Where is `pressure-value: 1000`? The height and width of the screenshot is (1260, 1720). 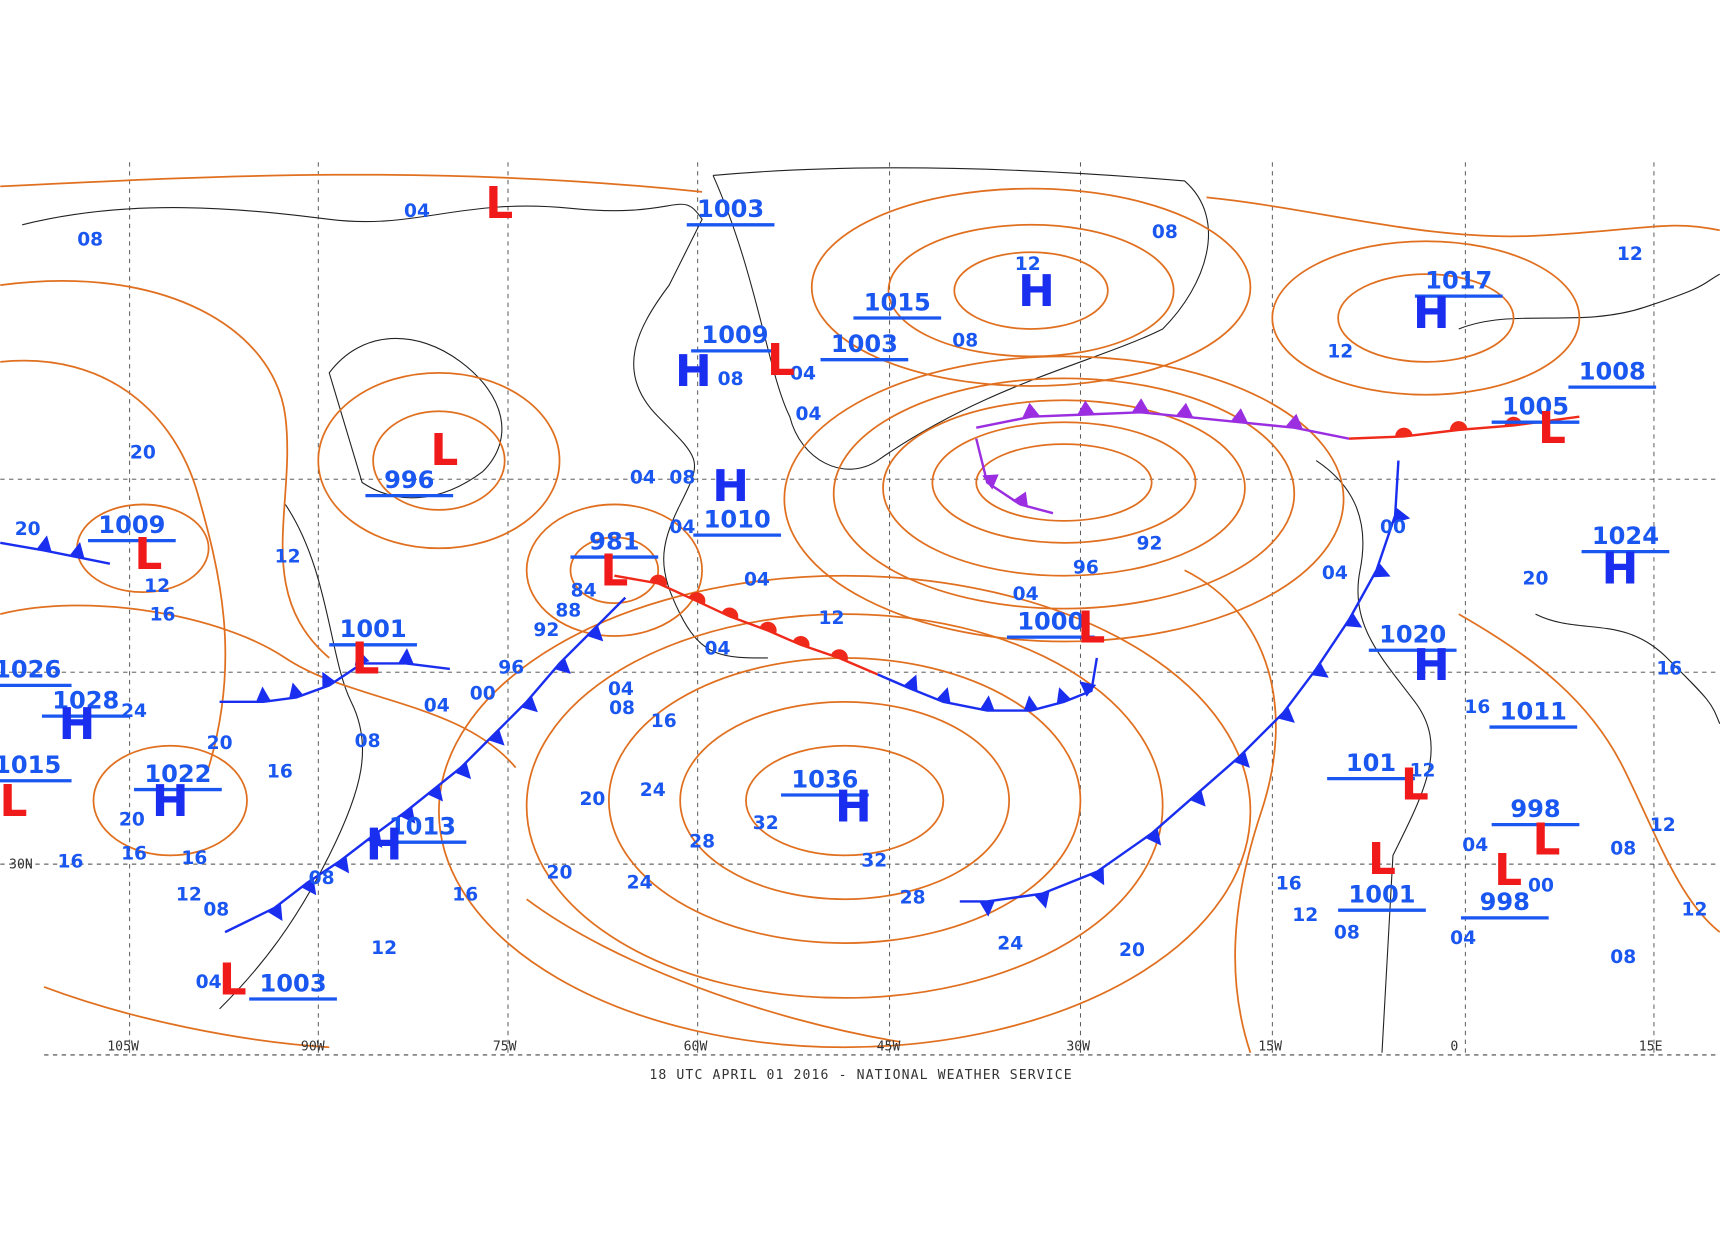 pressure-value: 1000 is located at coordinates (1050, 621).